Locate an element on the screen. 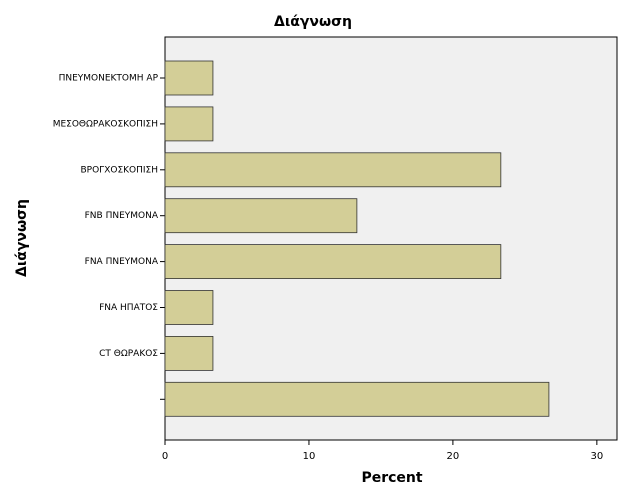 The height and width of the screenshot is (501, 626). x-tick-label: 10 is located at coordinates (309, 456).